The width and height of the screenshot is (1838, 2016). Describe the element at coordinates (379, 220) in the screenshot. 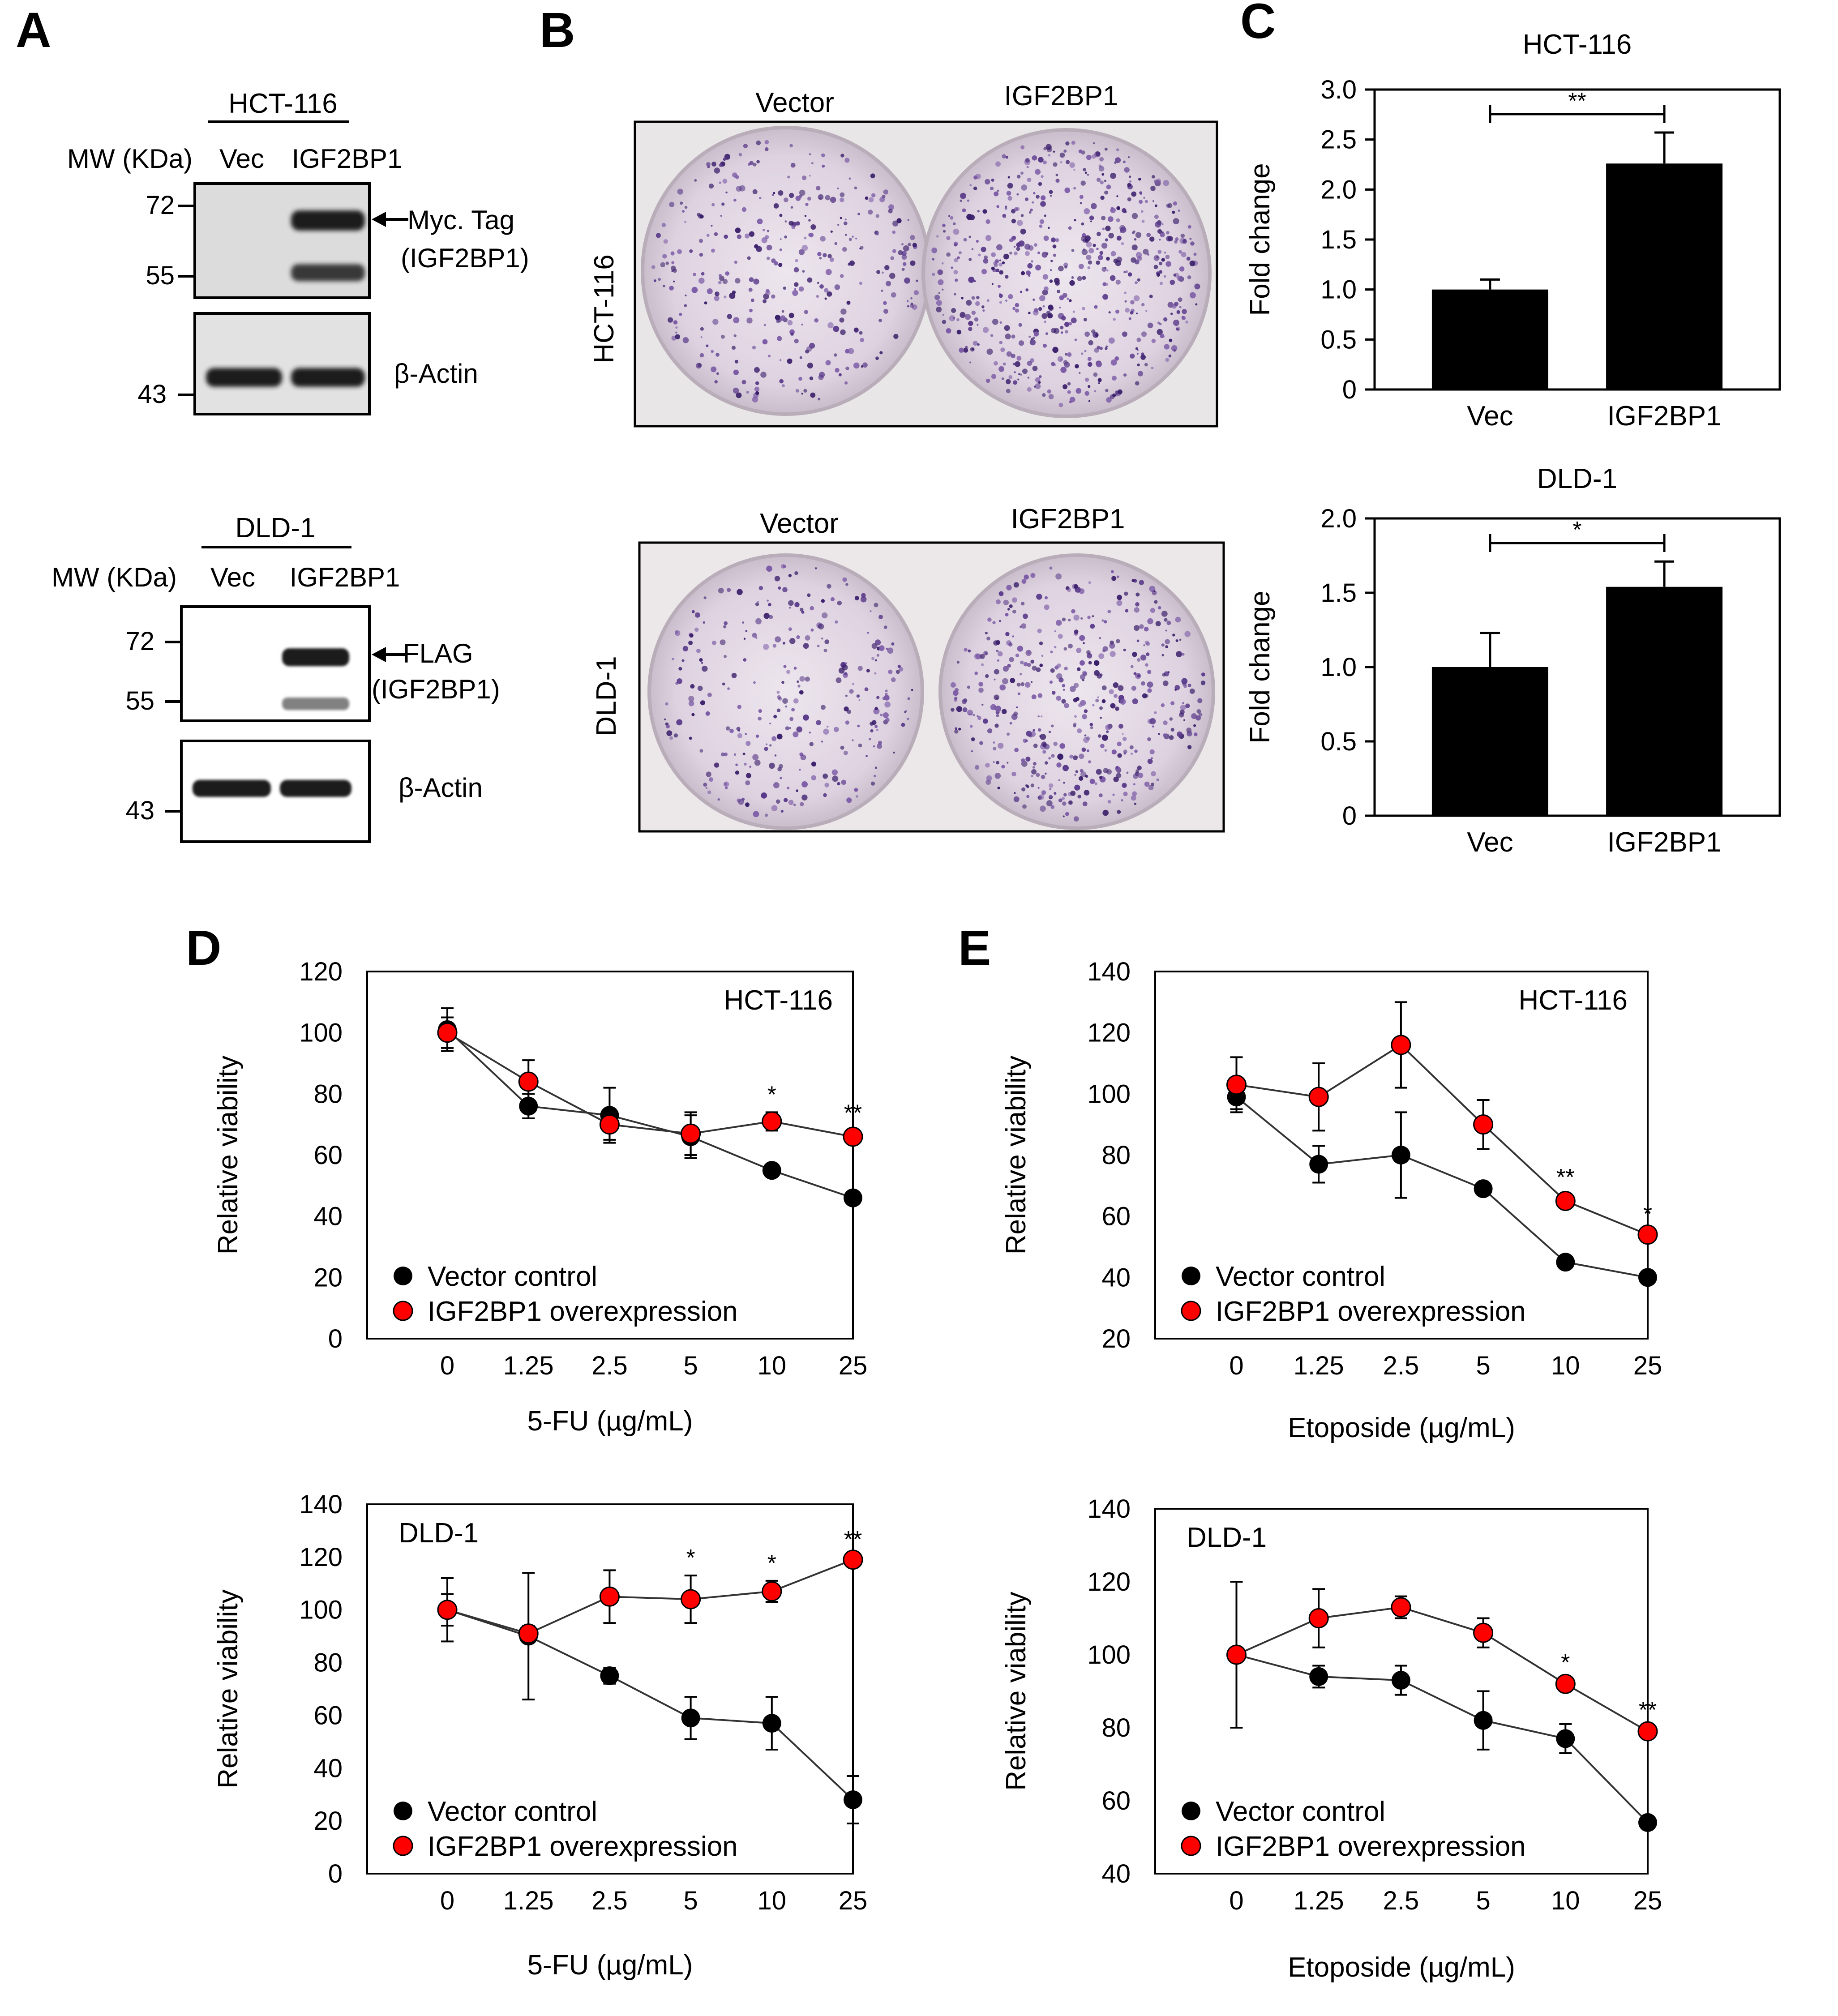

I see `tag-arrowhead` at that location.